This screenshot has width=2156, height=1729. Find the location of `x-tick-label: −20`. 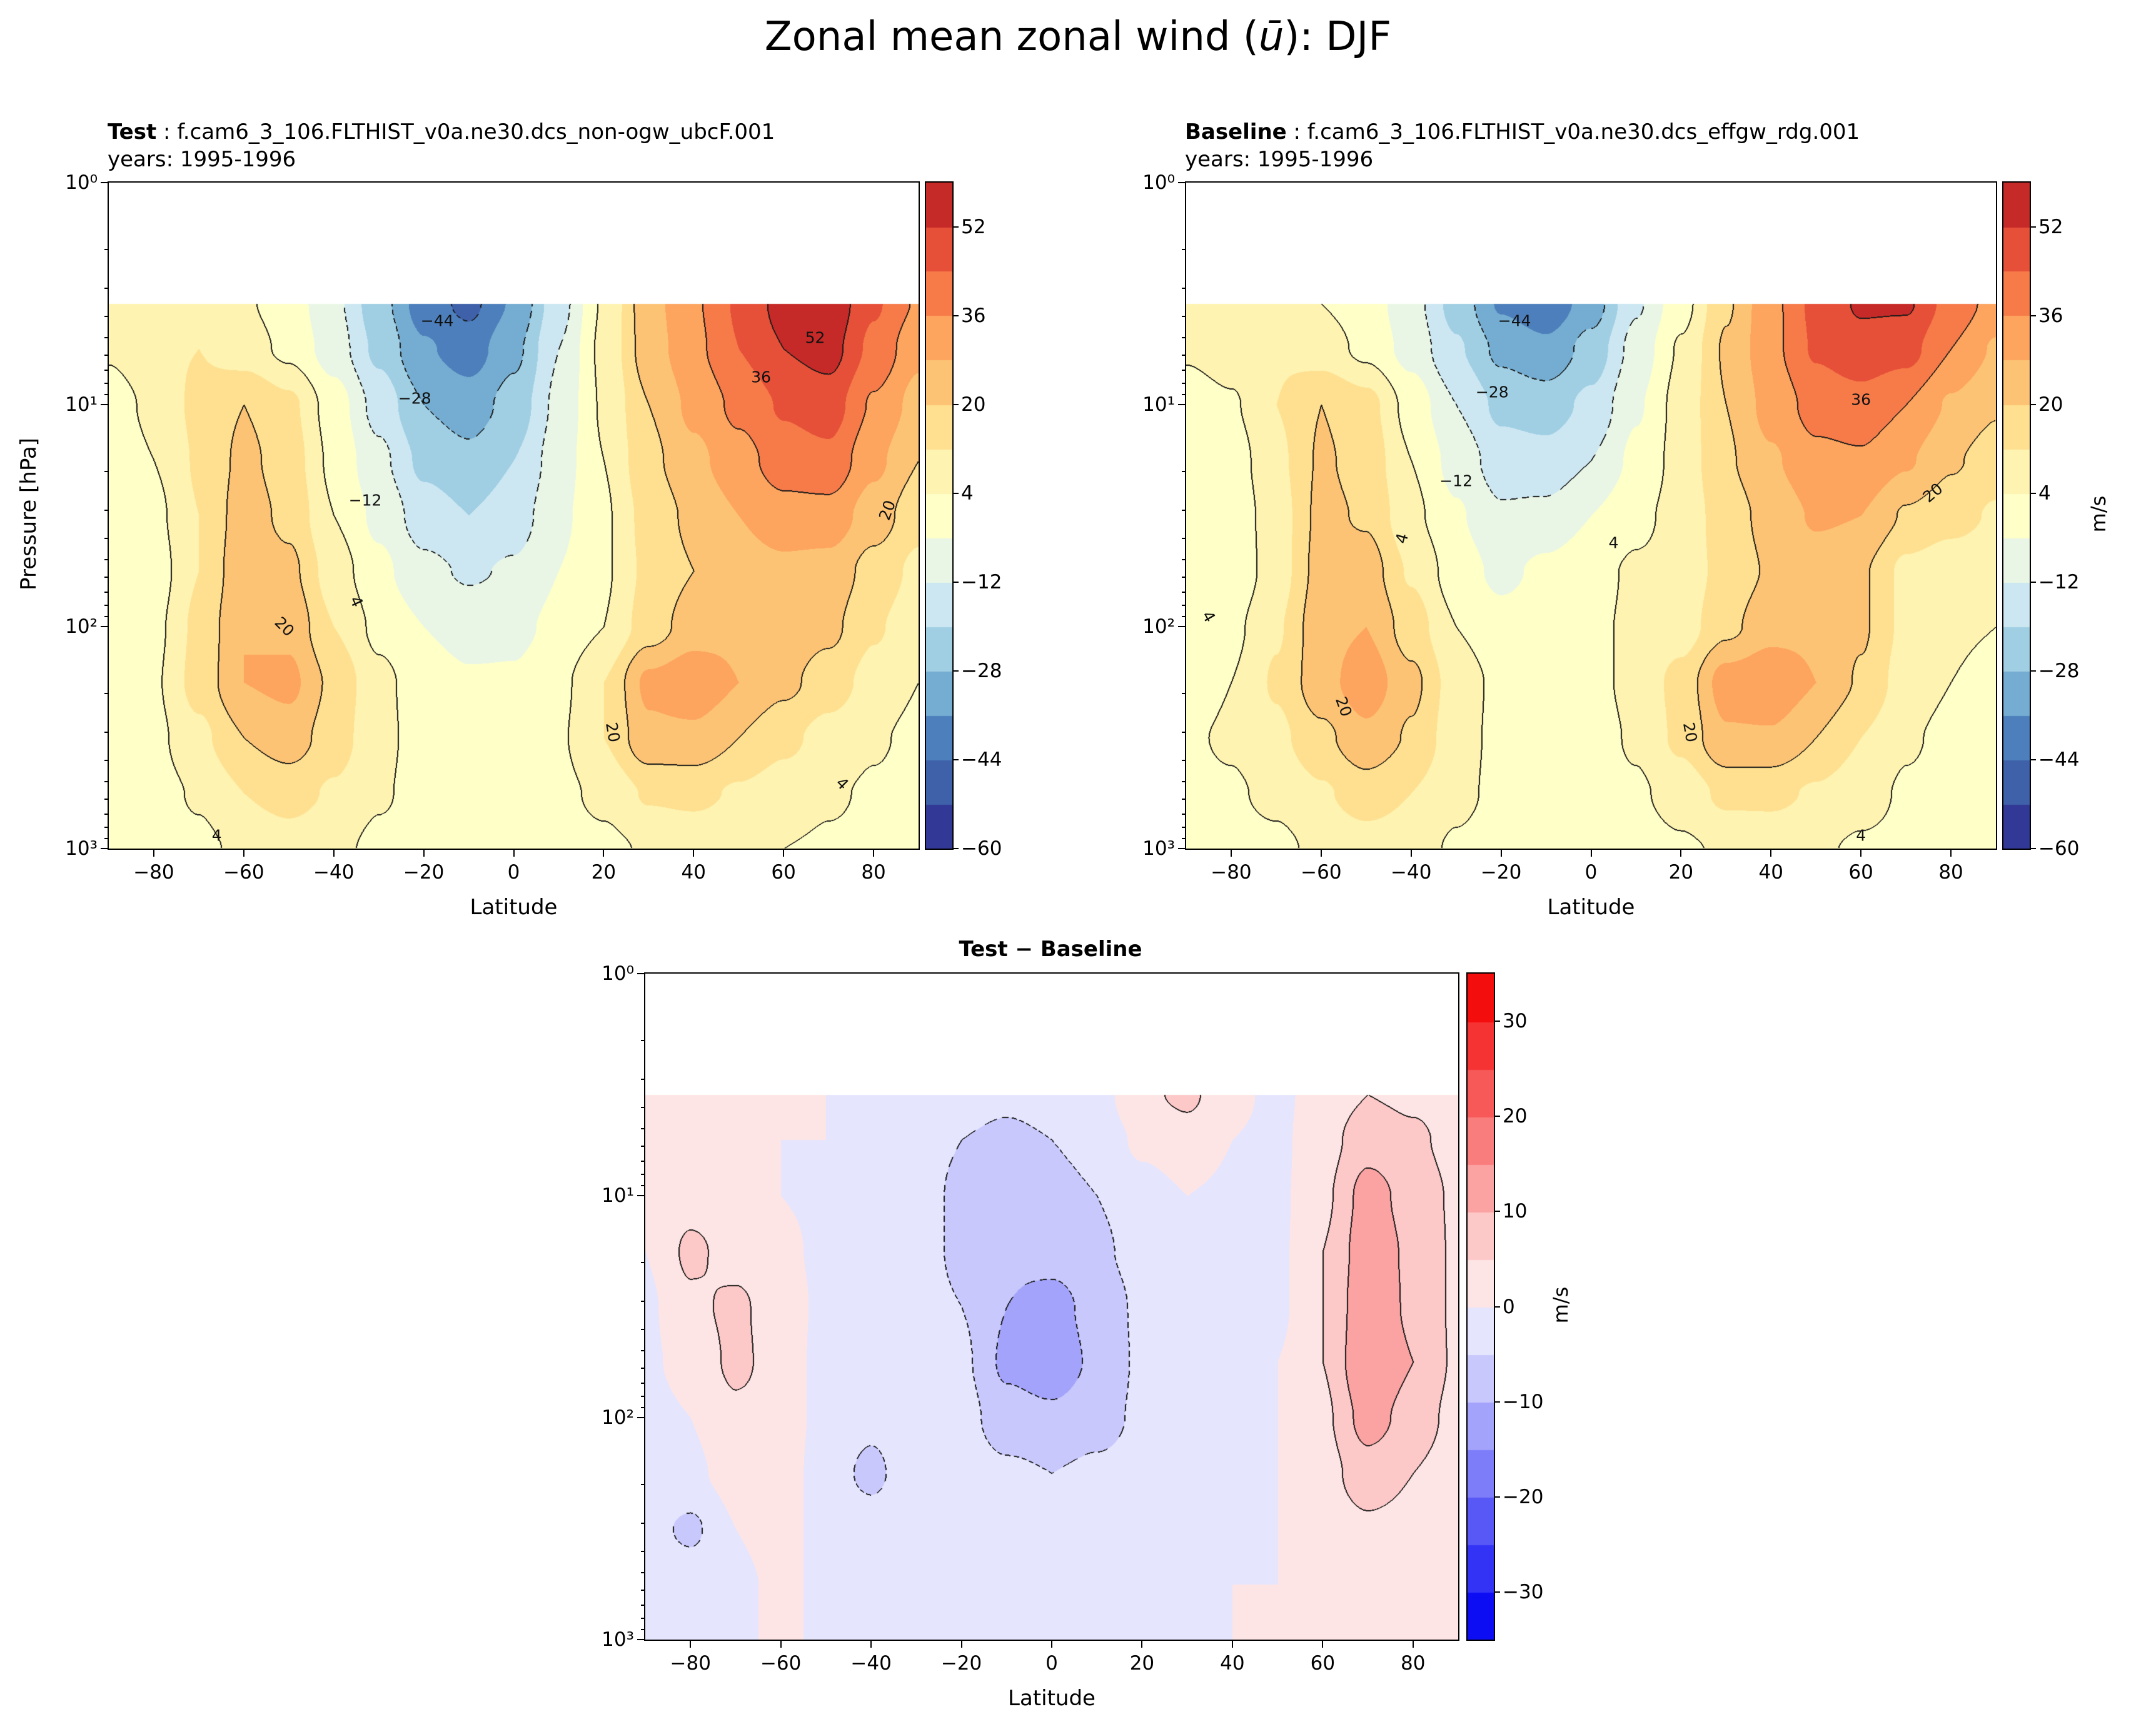

x-tick-label: −20 is located at coordinates (424, 872).